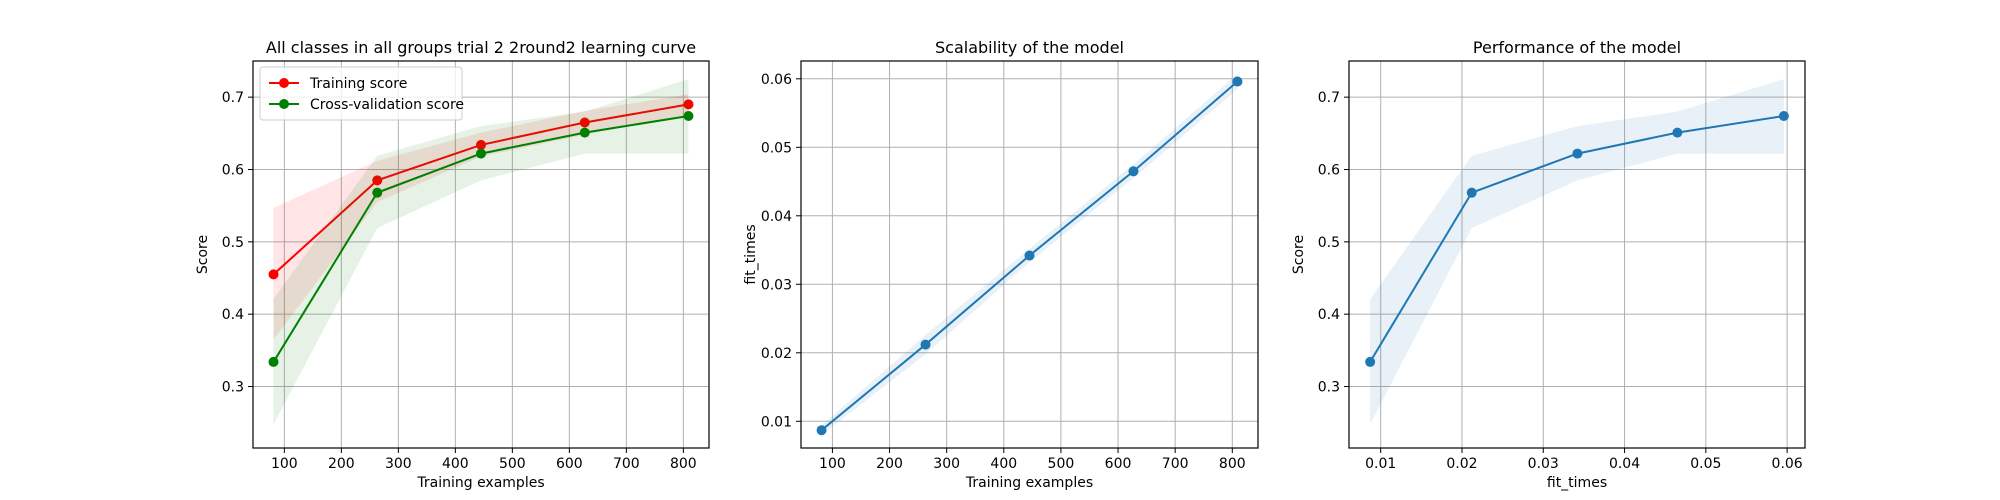 The width and height of the screenshot is (2000, 500). I want to click on x-axis-ticks: 0.01 0.02 0.03 0.04 0.05 0.06, so click(1584, 460).